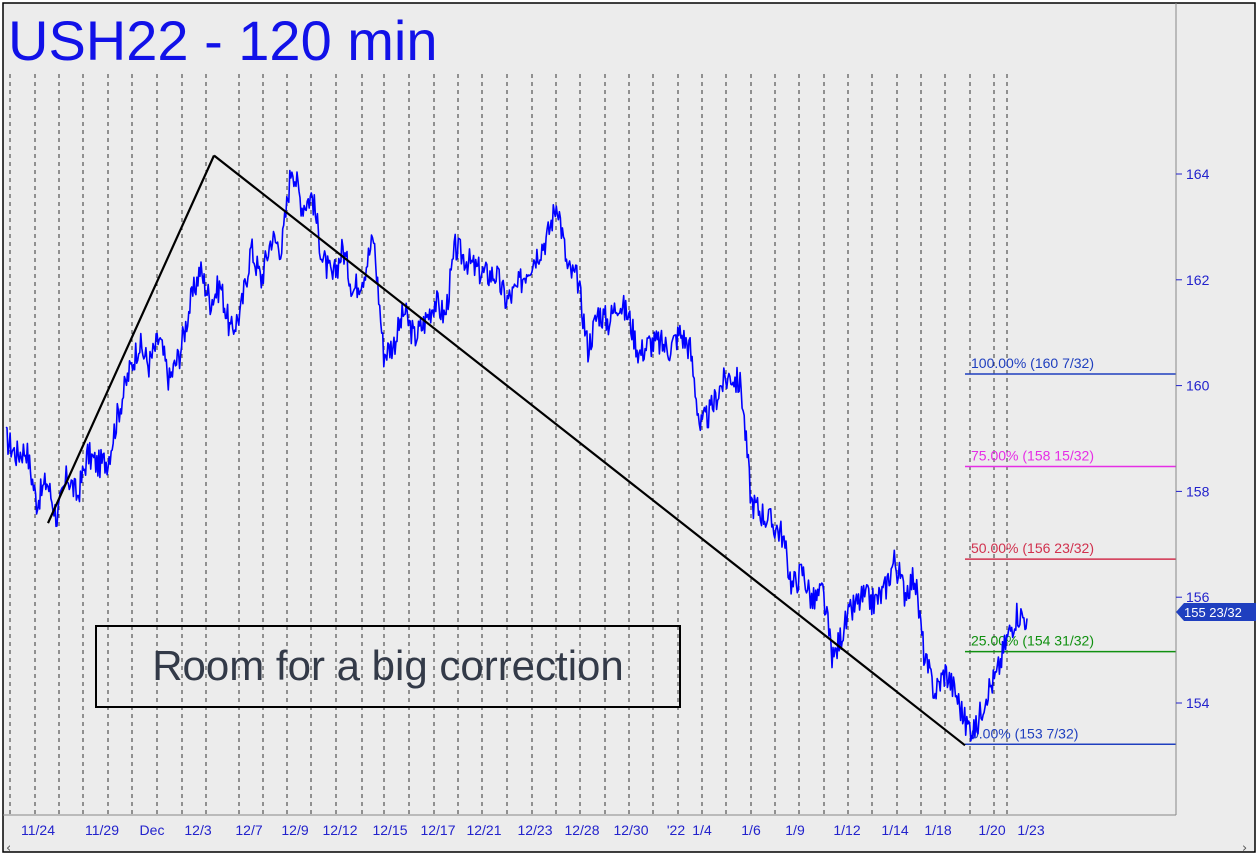  I want to click on x-tick-label: 1/14, so click(894, 830).